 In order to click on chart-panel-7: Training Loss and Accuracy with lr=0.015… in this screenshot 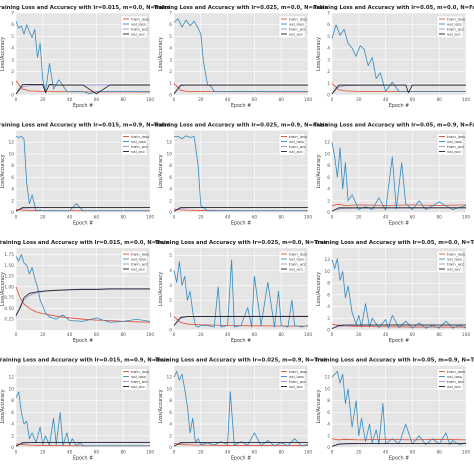, I will do `click(85, 292)`.